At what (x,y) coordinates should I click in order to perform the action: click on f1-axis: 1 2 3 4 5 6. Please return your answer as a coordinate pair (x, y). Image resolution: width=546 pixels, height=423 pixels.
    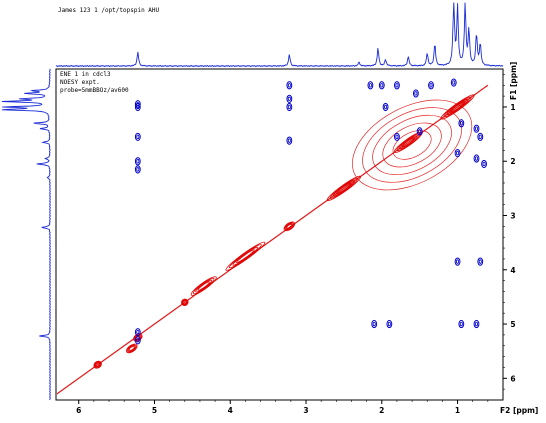
    Looking at the image, I should click on (509, 232).